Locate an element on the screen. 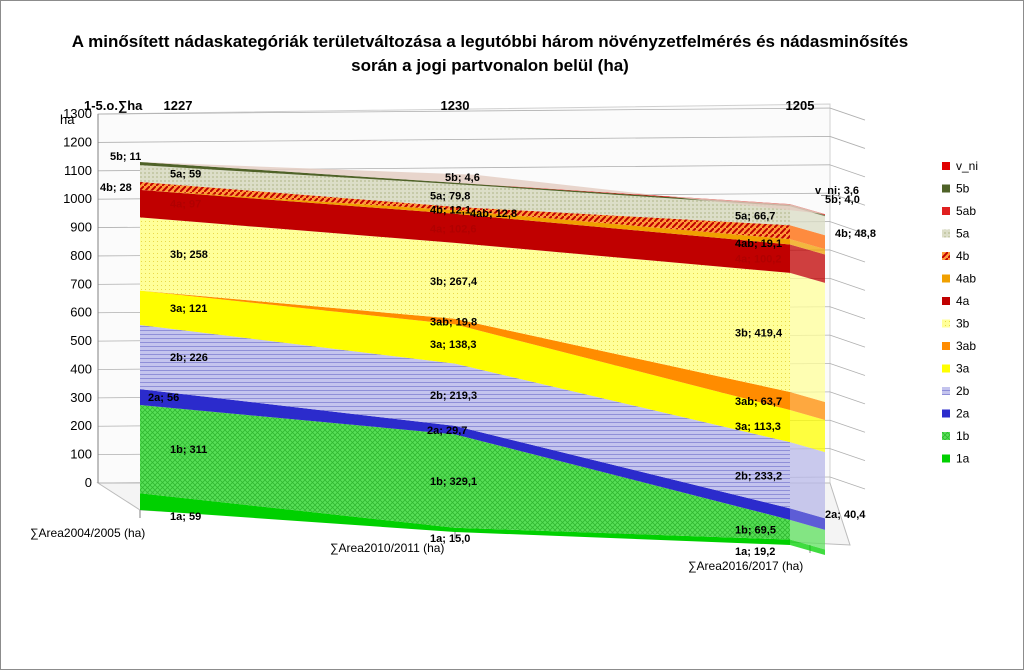 The image size is (1024, 670). y-tick-label: 100 is located at coordinates (81, 454).